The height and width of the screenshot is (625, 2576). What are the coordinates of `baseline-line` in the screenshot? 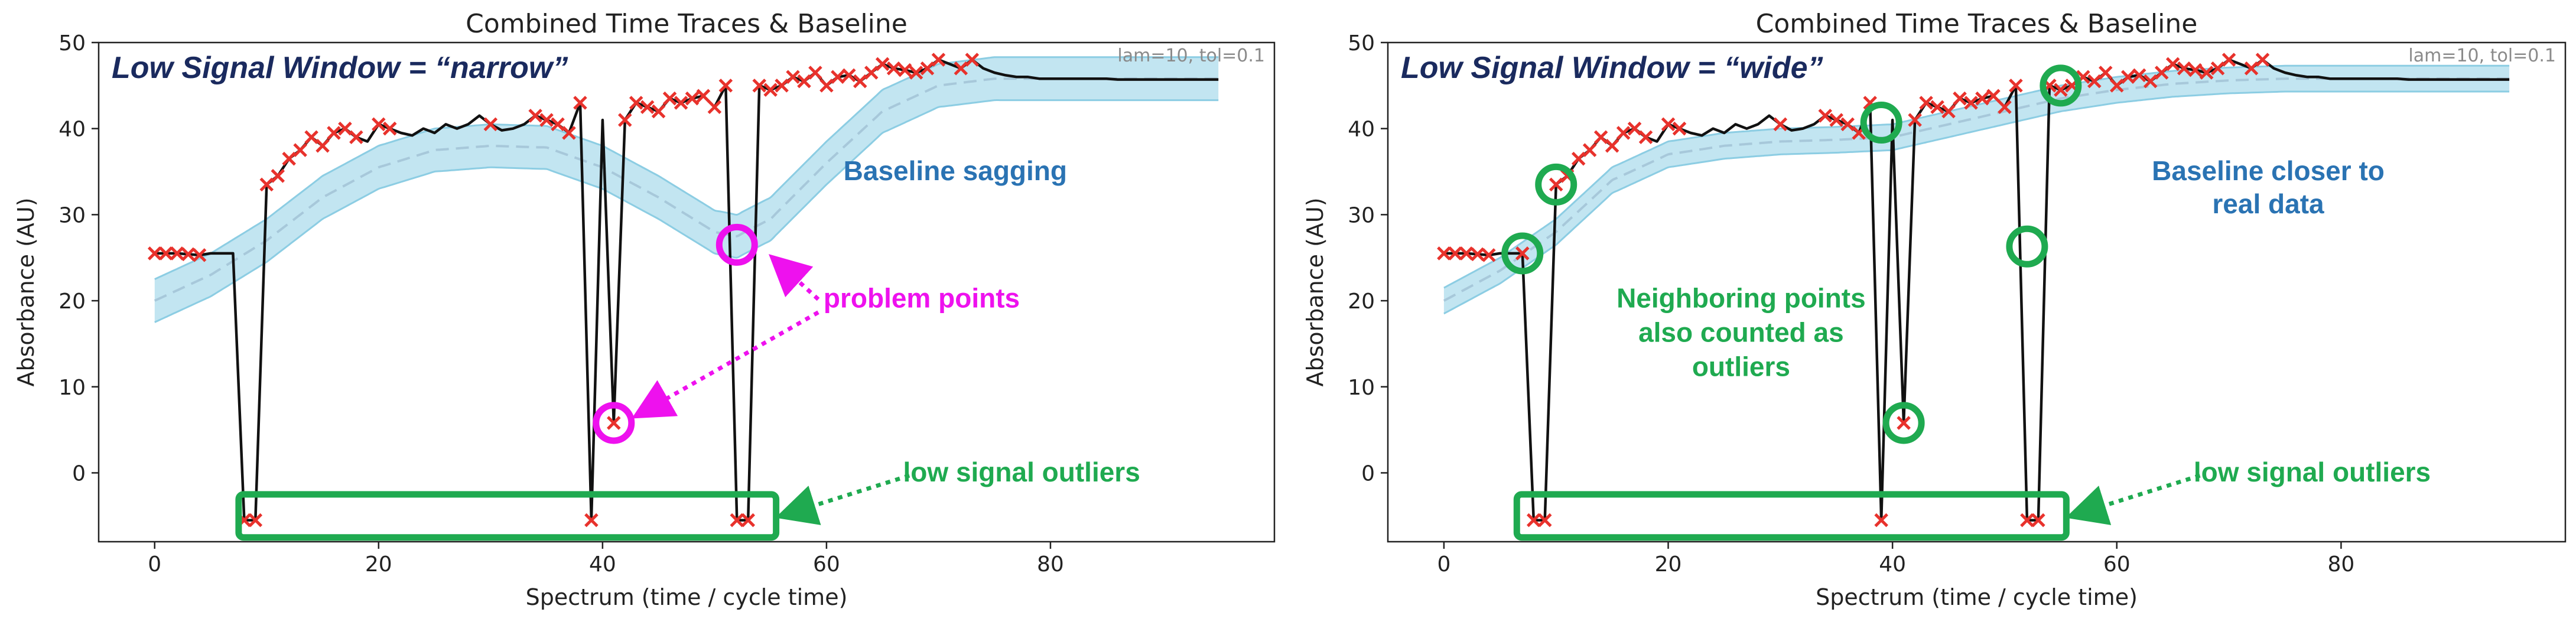 It's located at (687, 189).